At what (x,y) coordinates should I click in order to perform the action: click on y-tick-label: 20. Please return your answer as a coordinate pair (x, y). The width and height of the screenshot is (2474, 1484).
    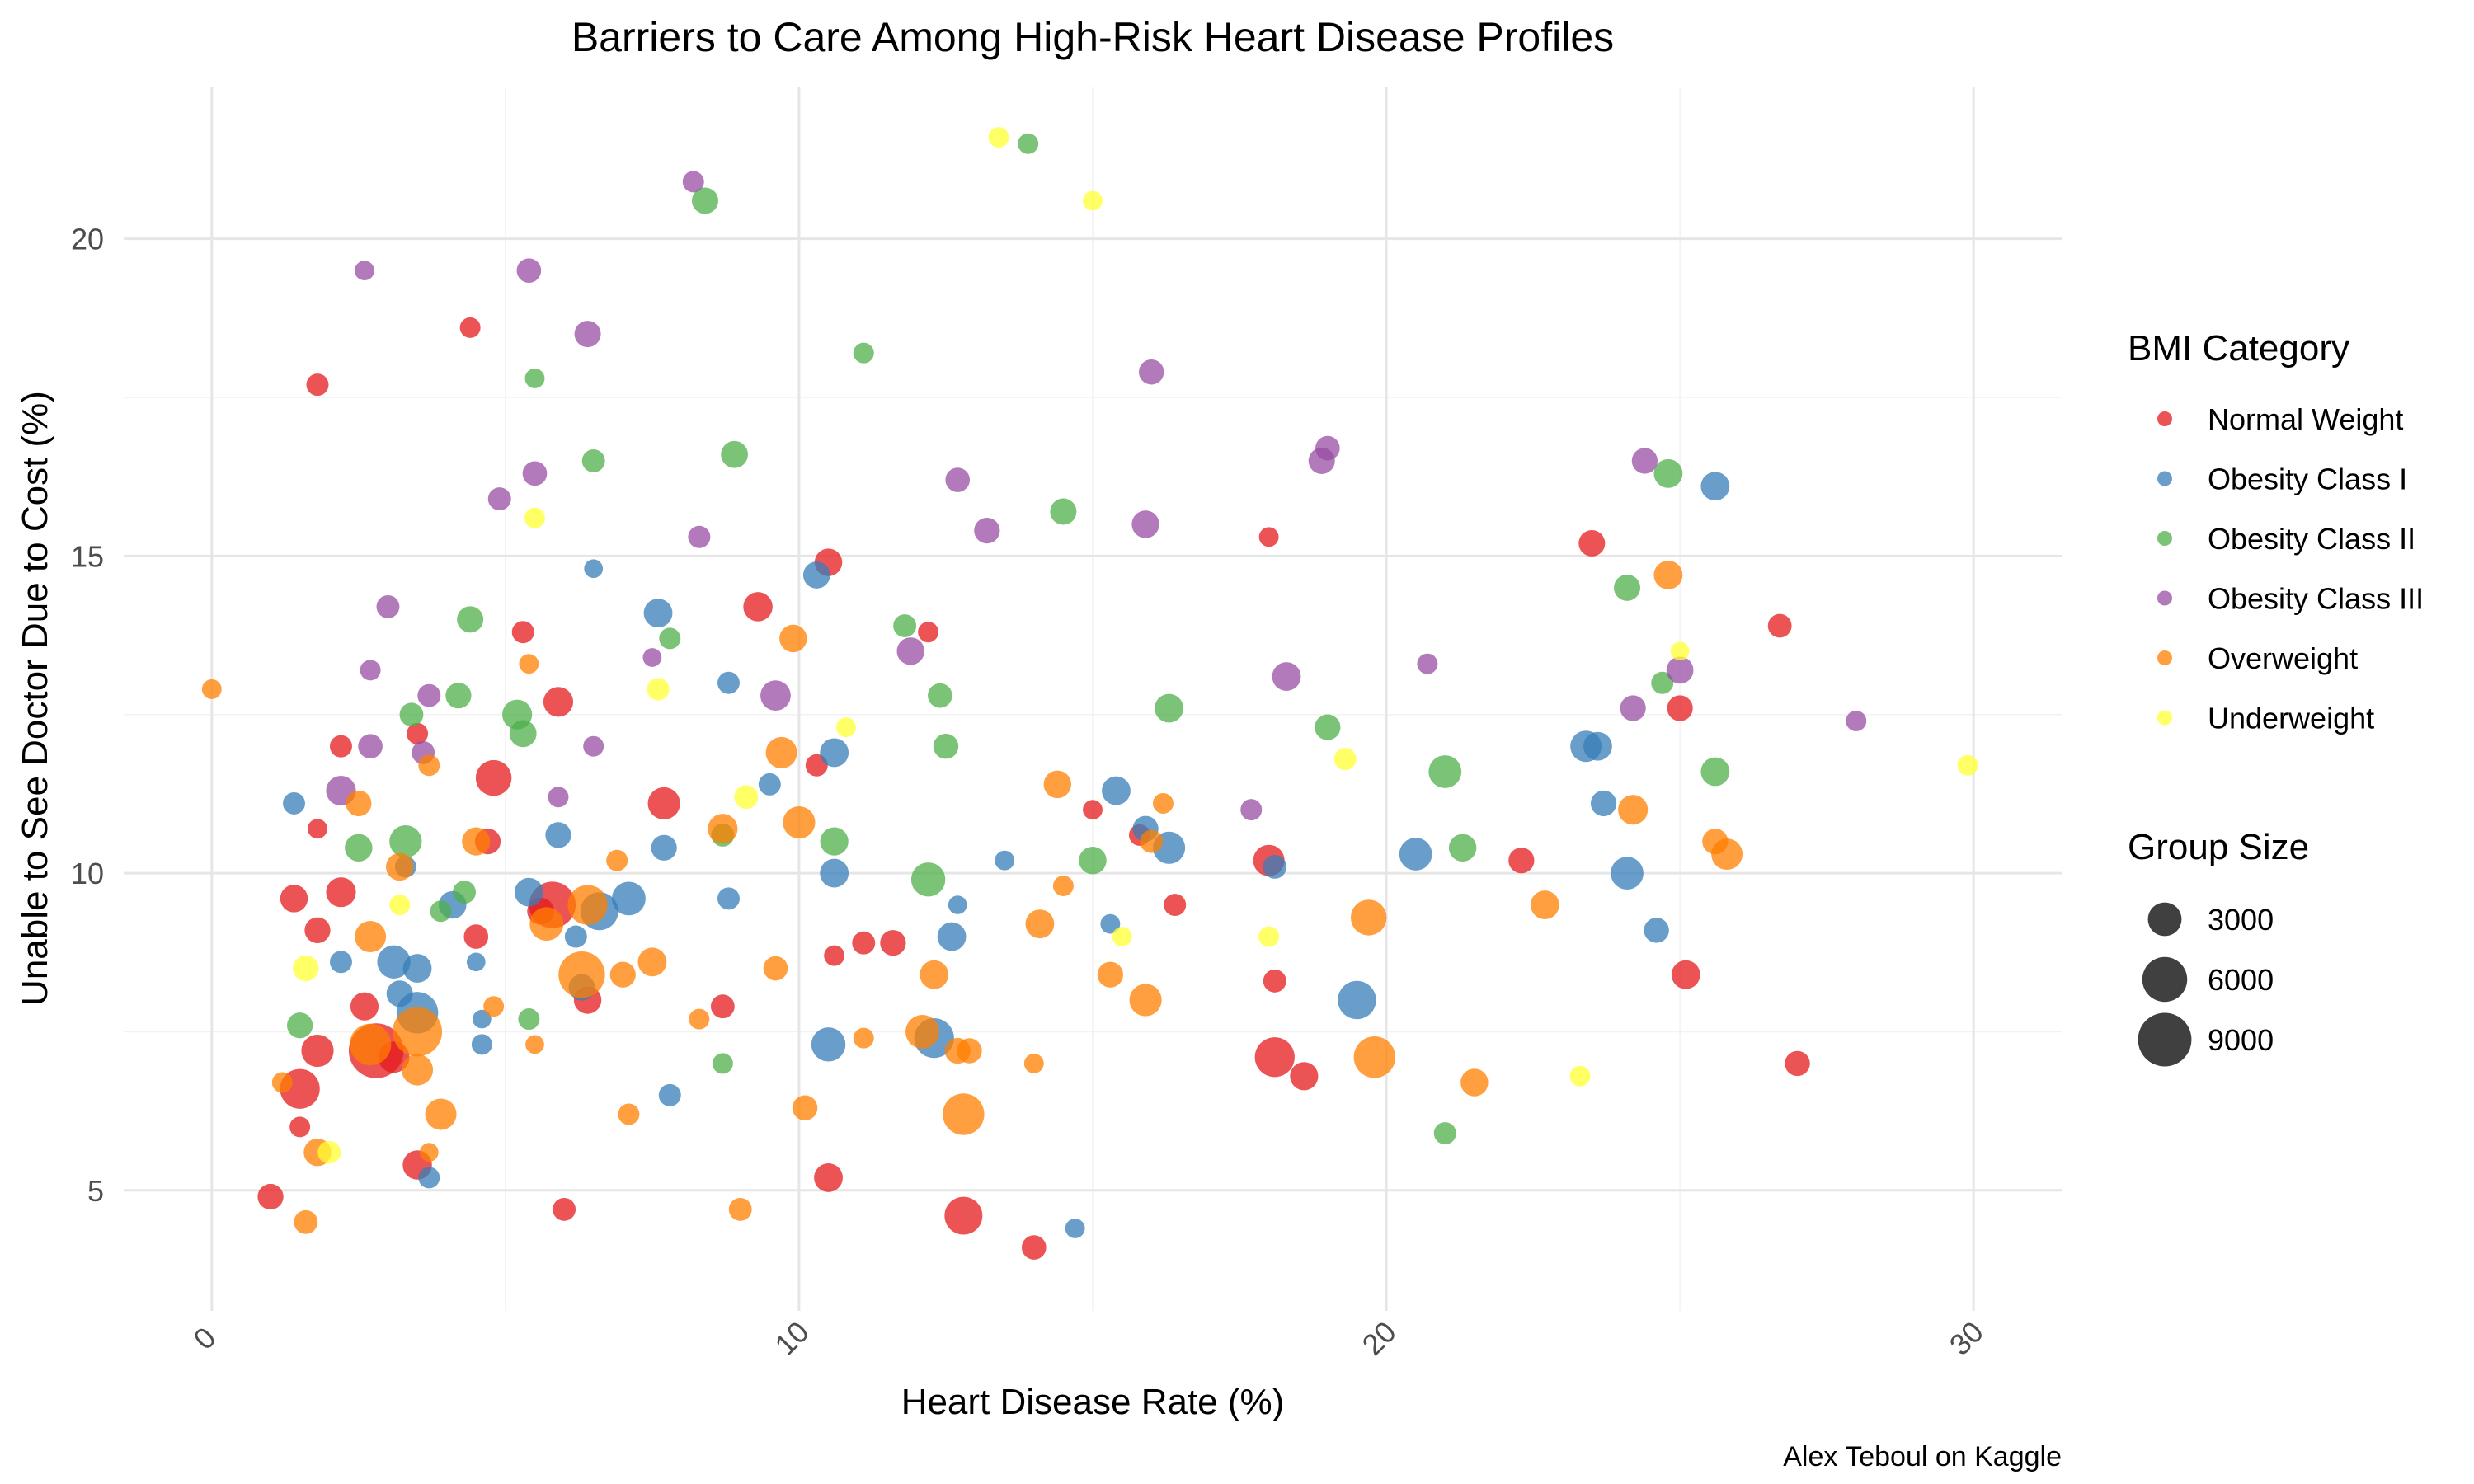
    Looking at the image, I should click on (87, 239).